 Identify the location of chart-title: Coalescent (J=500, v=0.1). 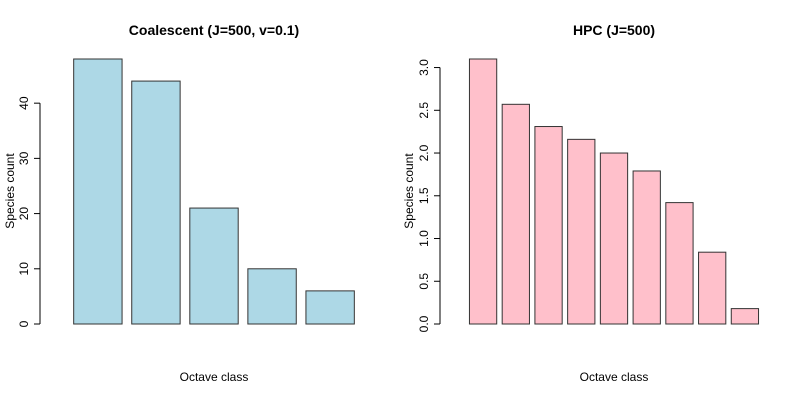
(214, 30).